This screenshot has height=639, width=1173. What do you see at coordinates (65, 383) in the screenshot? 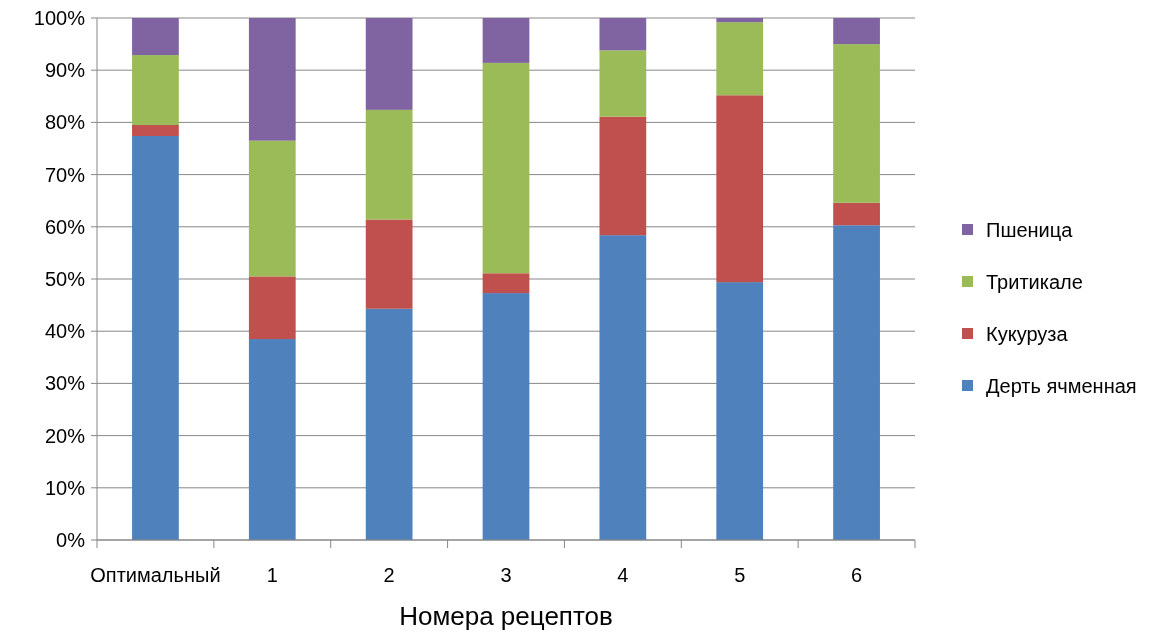
I see `y-tick-label: 30%` at bounding box center [65, 383].